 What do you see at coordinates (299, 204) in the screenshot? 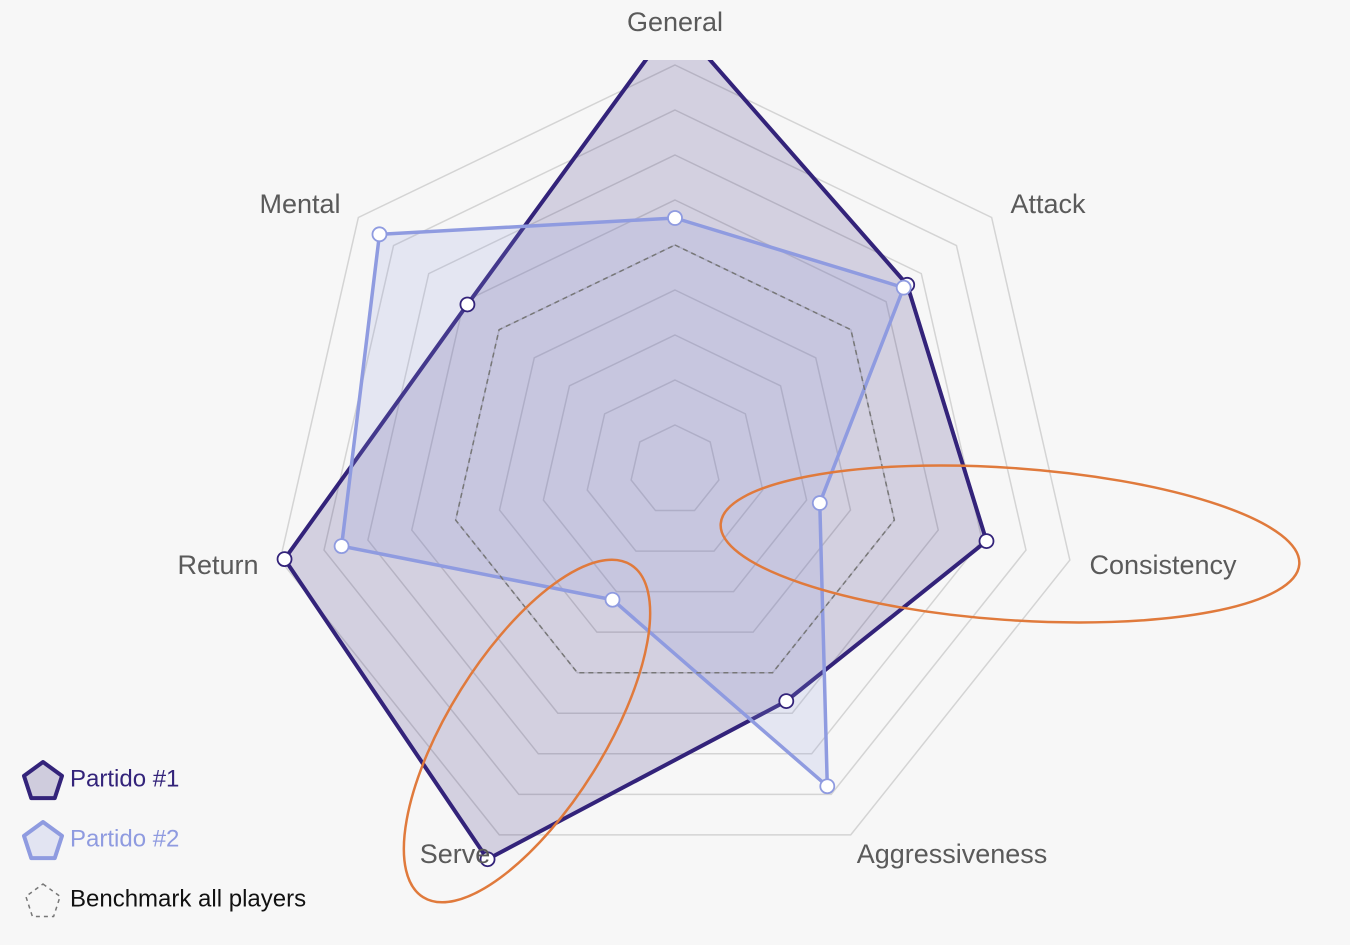
I see `axis-label: Mental` at bounding box center [299, 204].